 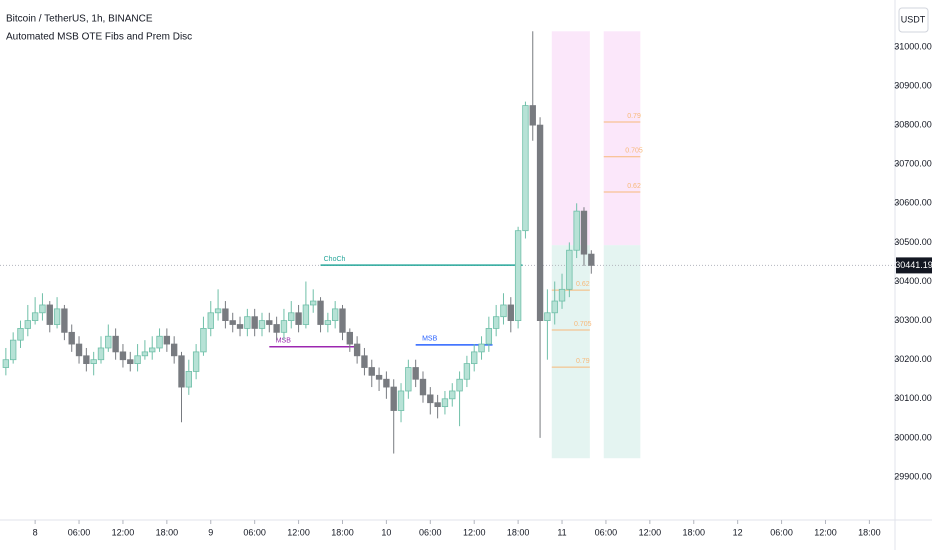 What do you see at coordinates (79, 19) in the screenshot?
I see `chart-title: Bitcoin / TetherUS, 1h, BINANCE` at bounding box center [79, 19].